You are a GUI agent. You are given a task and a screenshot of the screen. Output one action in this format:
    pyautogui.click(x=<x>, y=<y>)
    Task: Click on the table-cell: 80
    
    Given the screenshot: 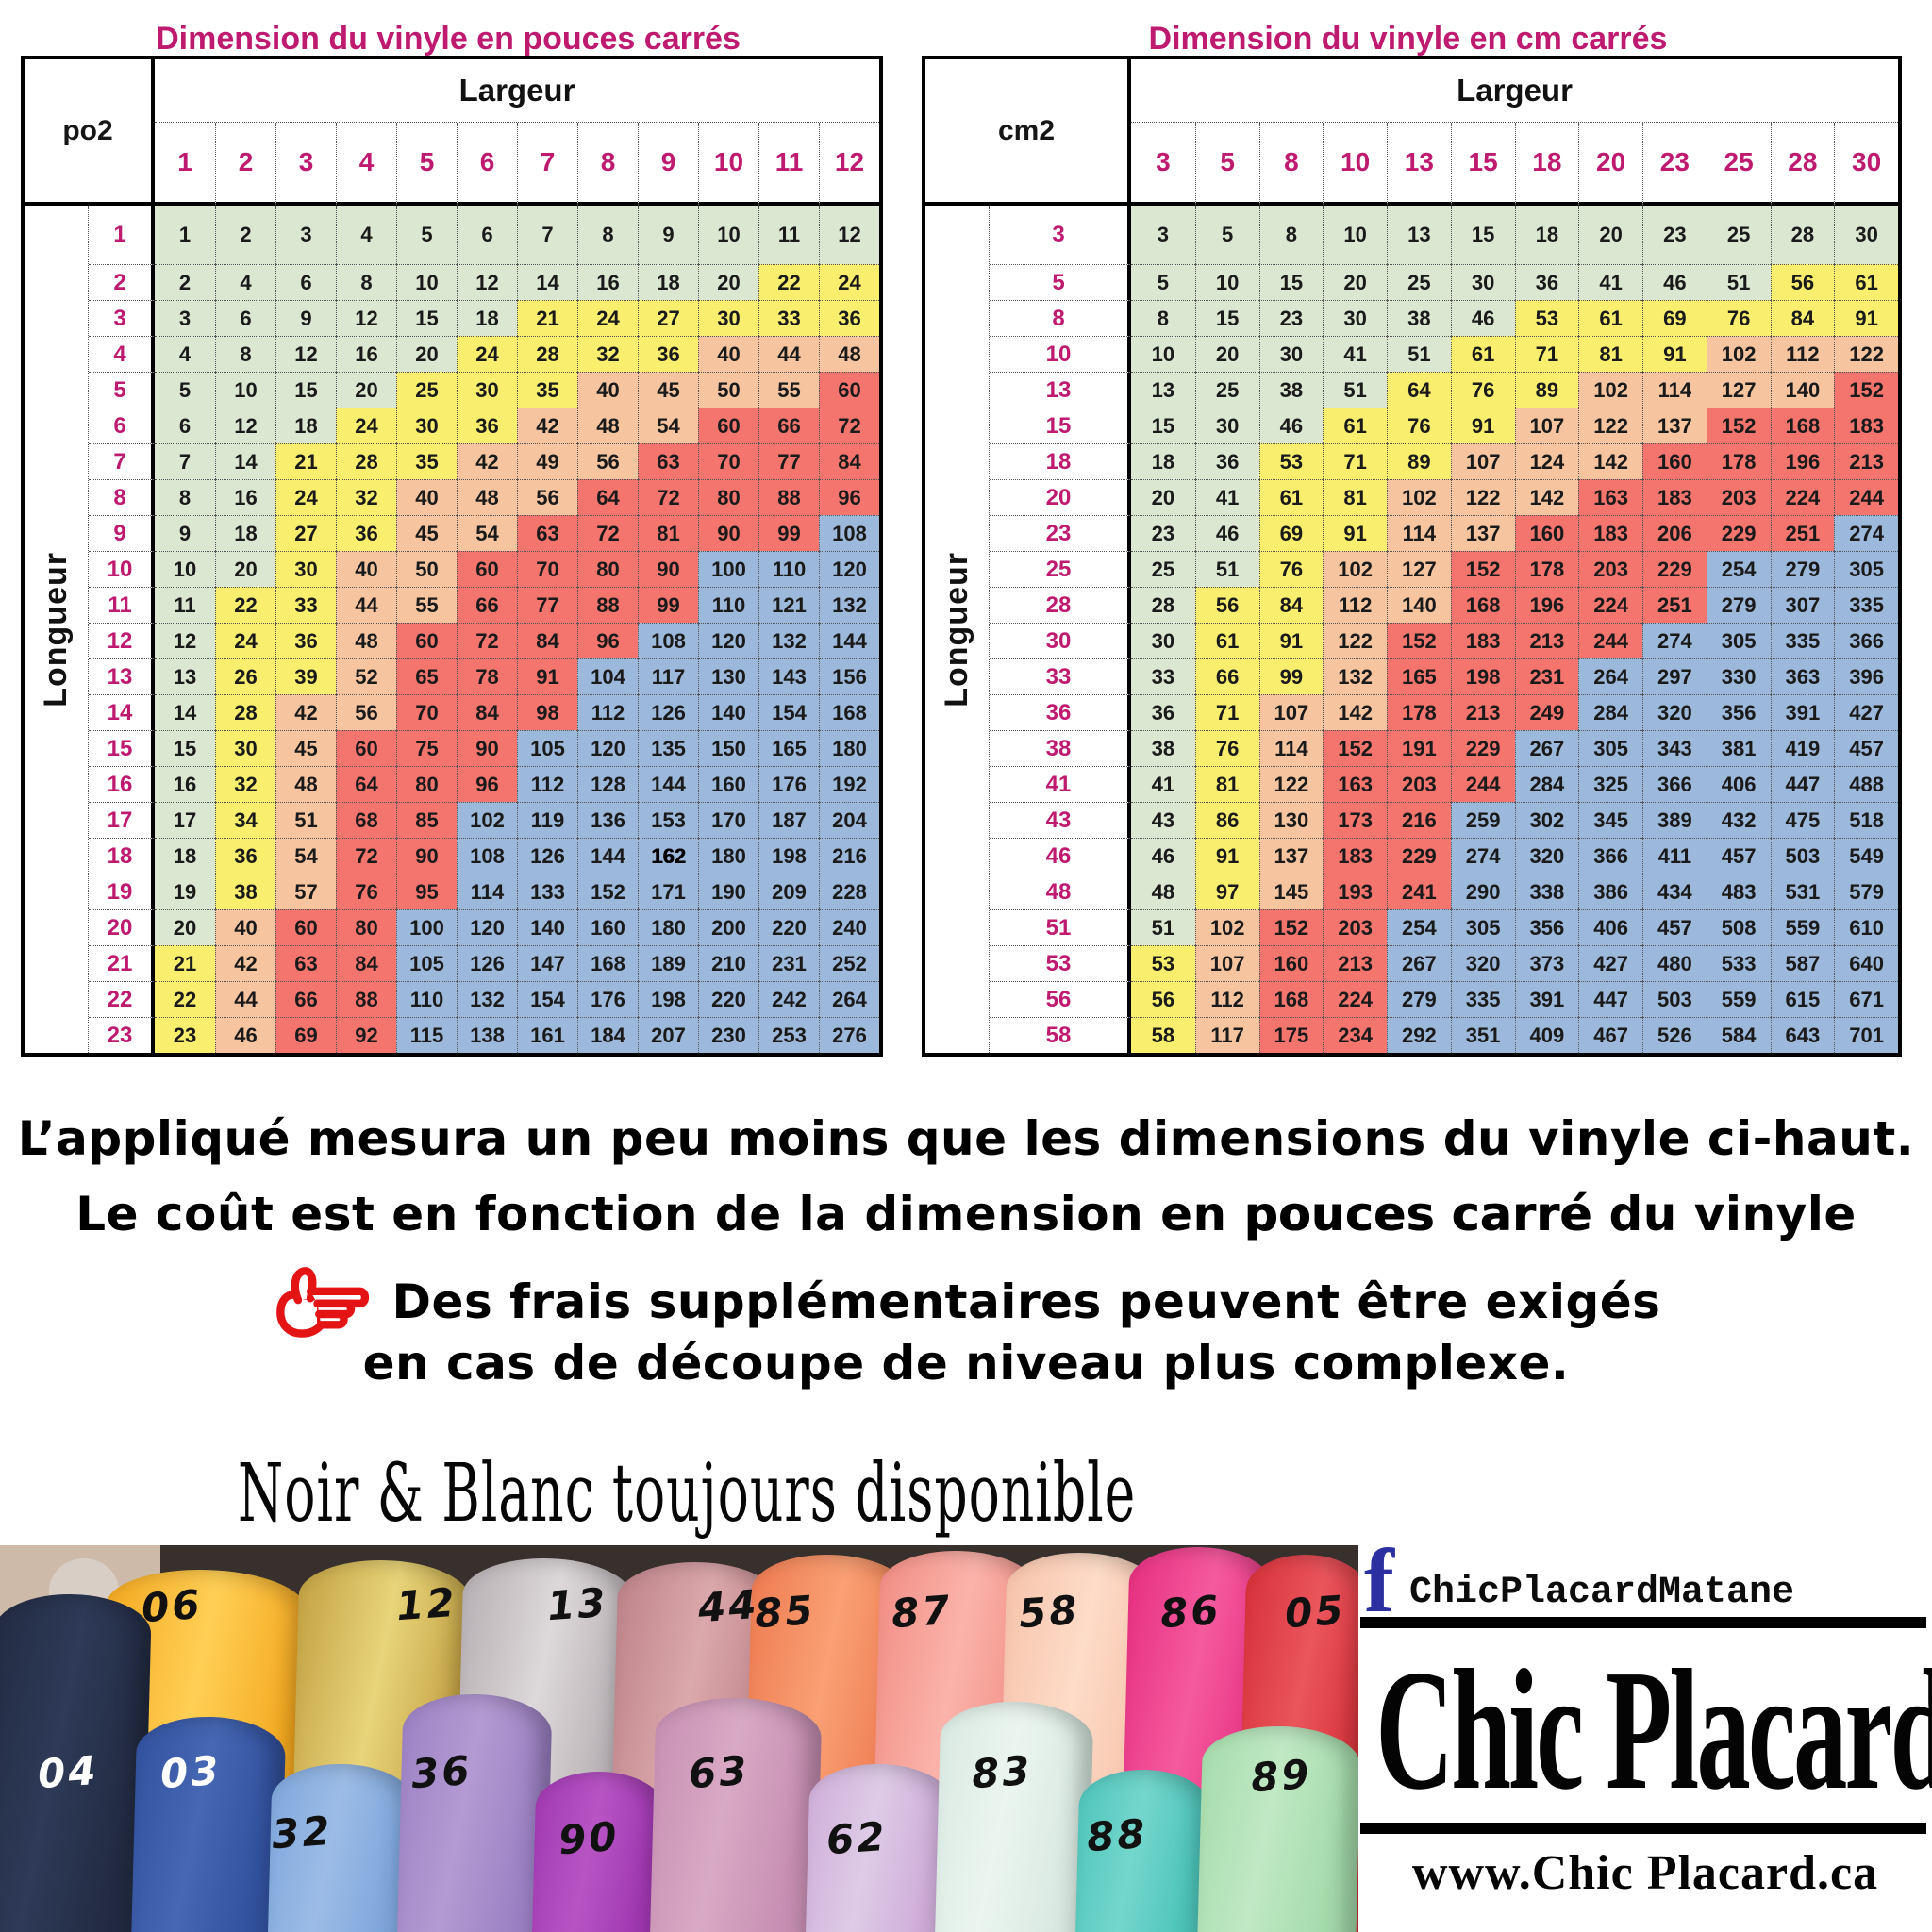 What is the action you would take?
    pyautogui.click(x=426, y=784)
    